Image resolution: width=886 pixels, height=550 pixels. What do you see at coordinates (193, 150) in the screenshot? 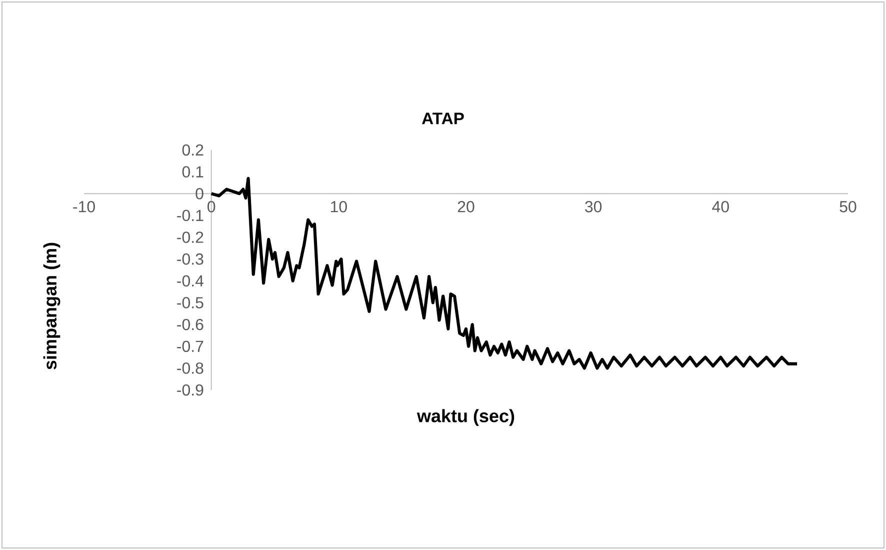
I see `y-tick-label: 0.2` at bounding box center [193, 150].